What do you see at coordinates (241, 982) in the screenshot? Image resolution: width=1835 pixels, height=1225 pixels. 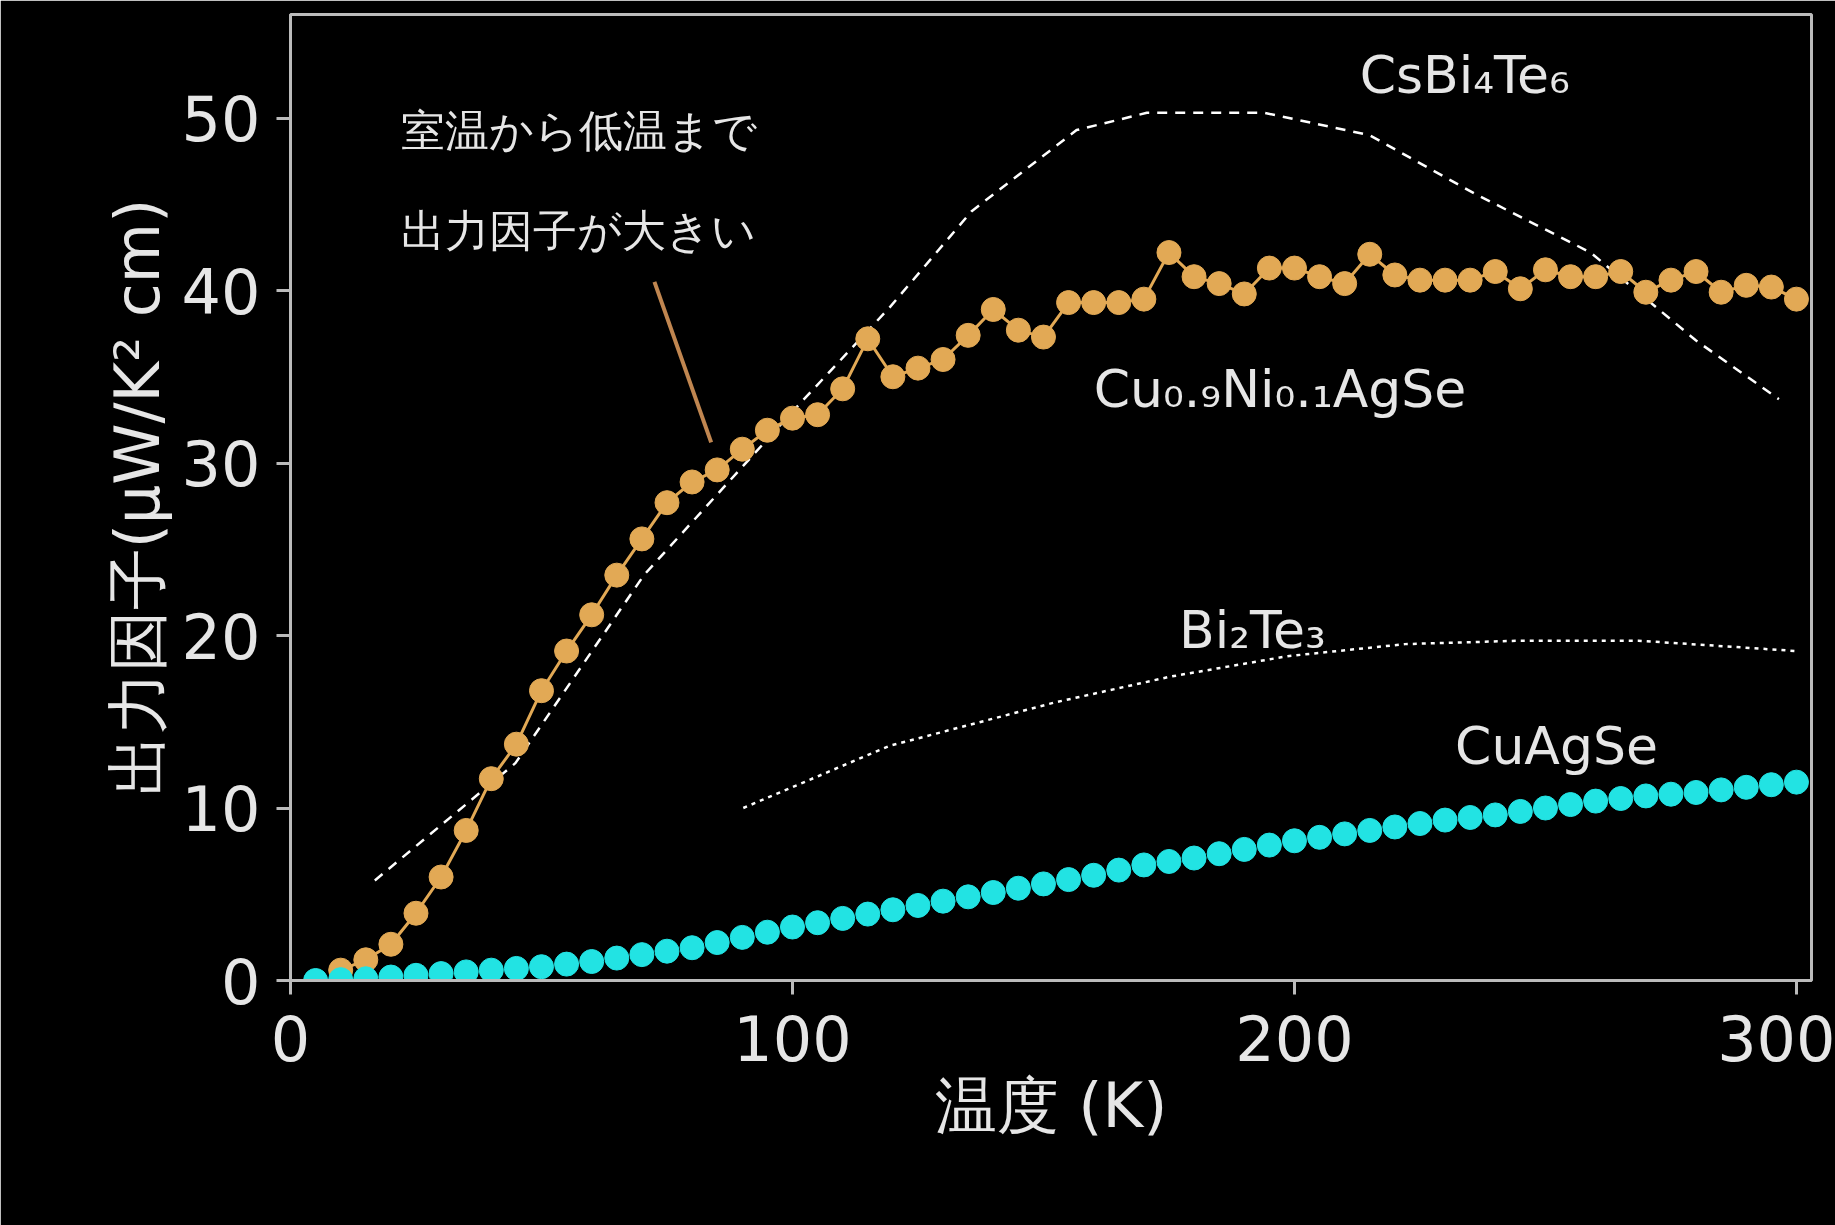 I see `y-tick-label: 0` at bounding box center [241, 982].